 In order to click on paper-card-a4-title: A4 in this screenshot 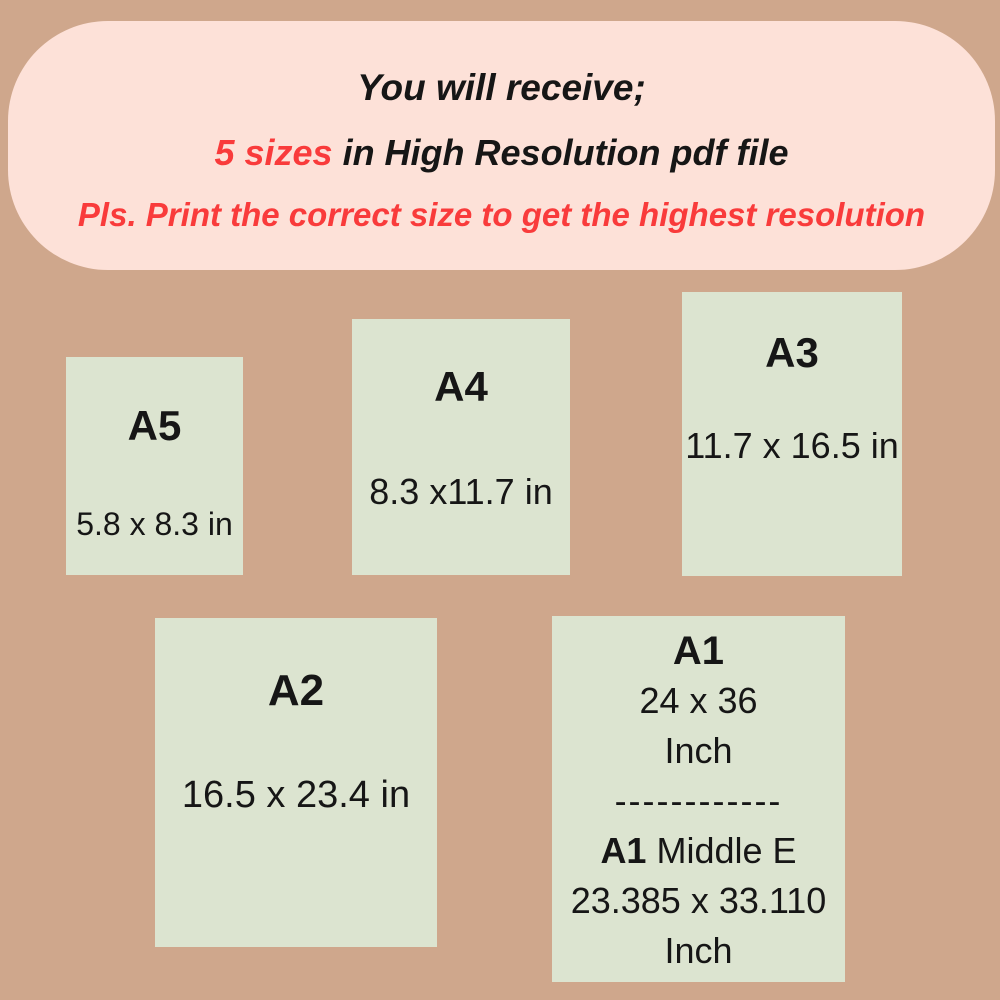, I will do `click(461, 386)`.